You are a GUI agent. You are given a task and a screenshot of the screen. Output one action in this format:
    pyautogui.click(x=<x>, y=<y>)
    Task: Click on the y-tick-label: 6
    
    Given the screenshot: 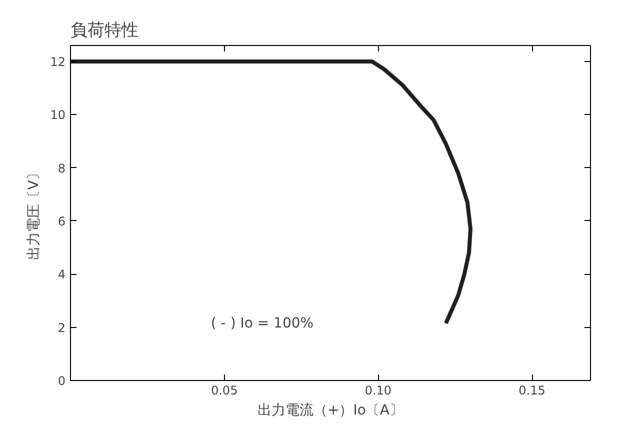 What is the action you would take?
    pyautogui.click(x=62, y=221)
    